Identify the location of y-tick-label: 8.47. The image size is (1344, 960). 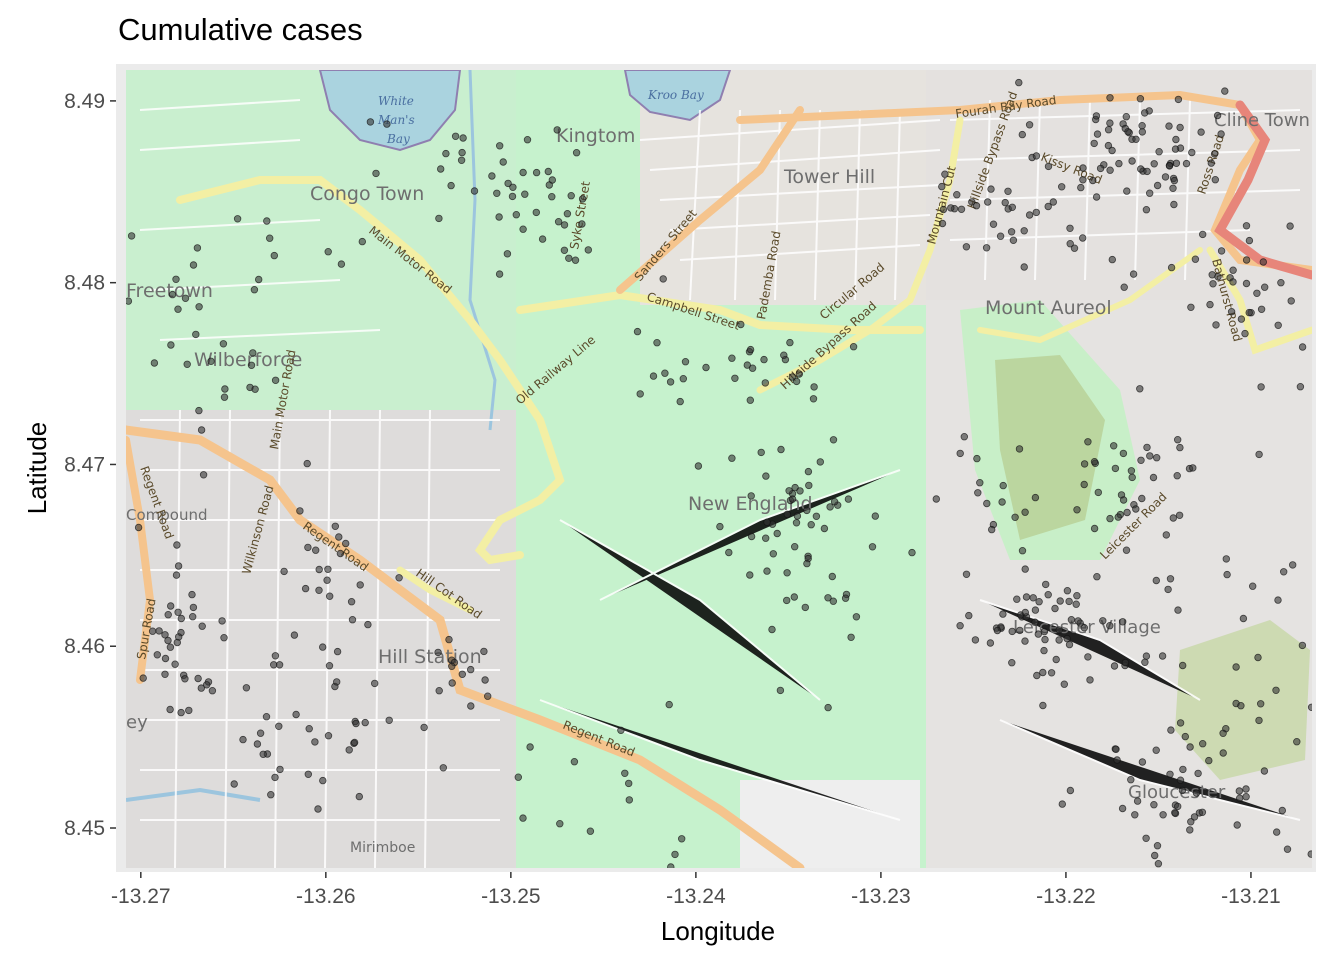
(84, 464).